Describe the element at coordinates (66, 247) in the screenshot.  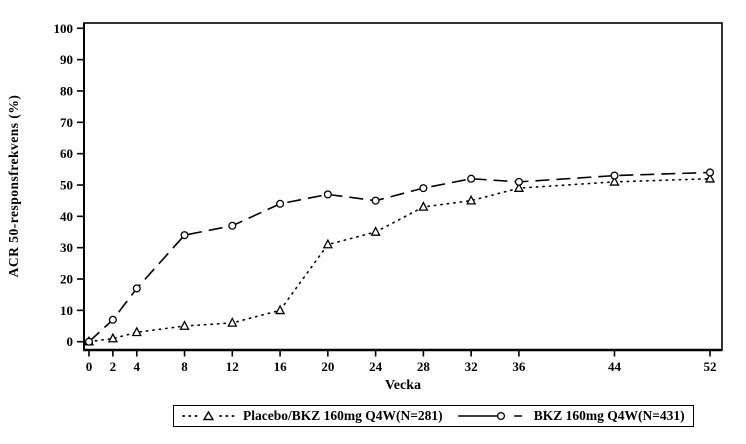
I see `y-tick-label: 30` at that location.